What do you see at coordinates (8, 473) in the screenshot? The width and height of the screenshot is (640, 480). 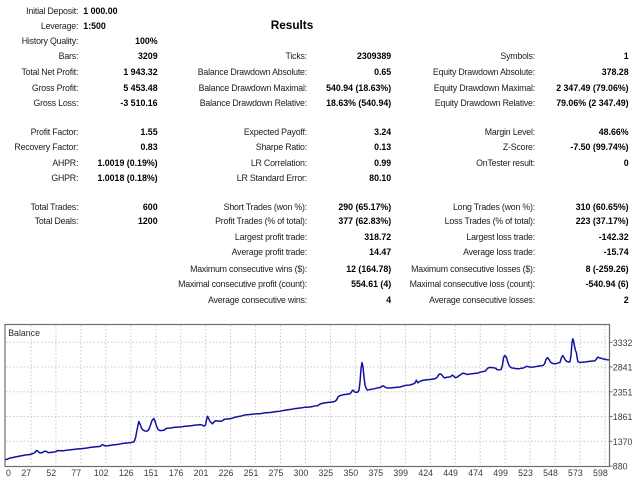 I see `svg-text: 0` at bounding box center [8, 473].